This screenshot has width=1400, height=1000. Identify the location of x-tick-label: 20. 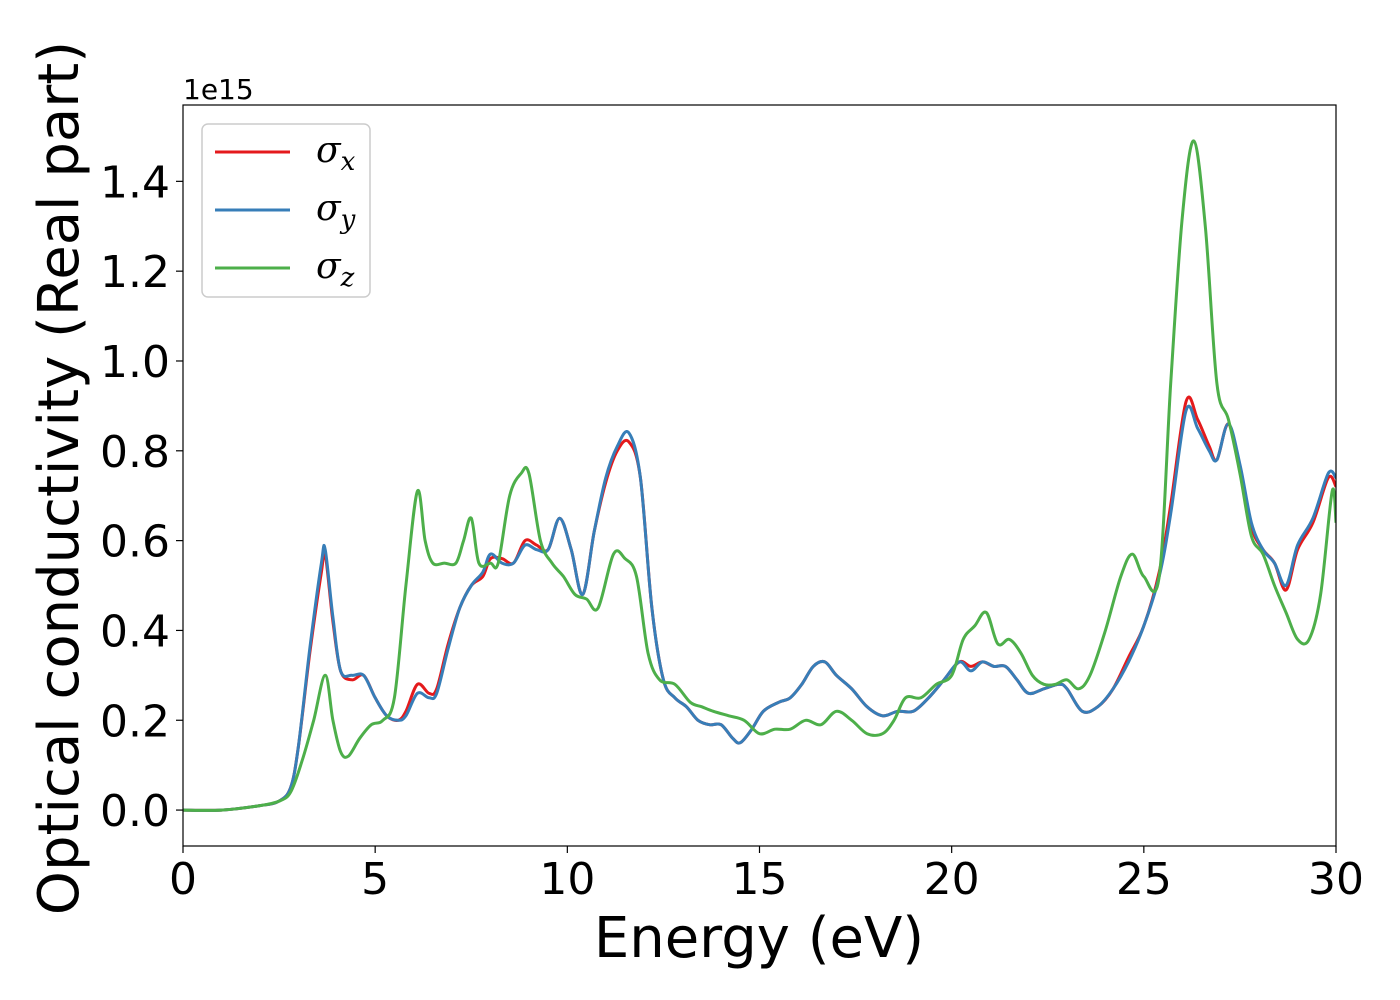
(952, 879).